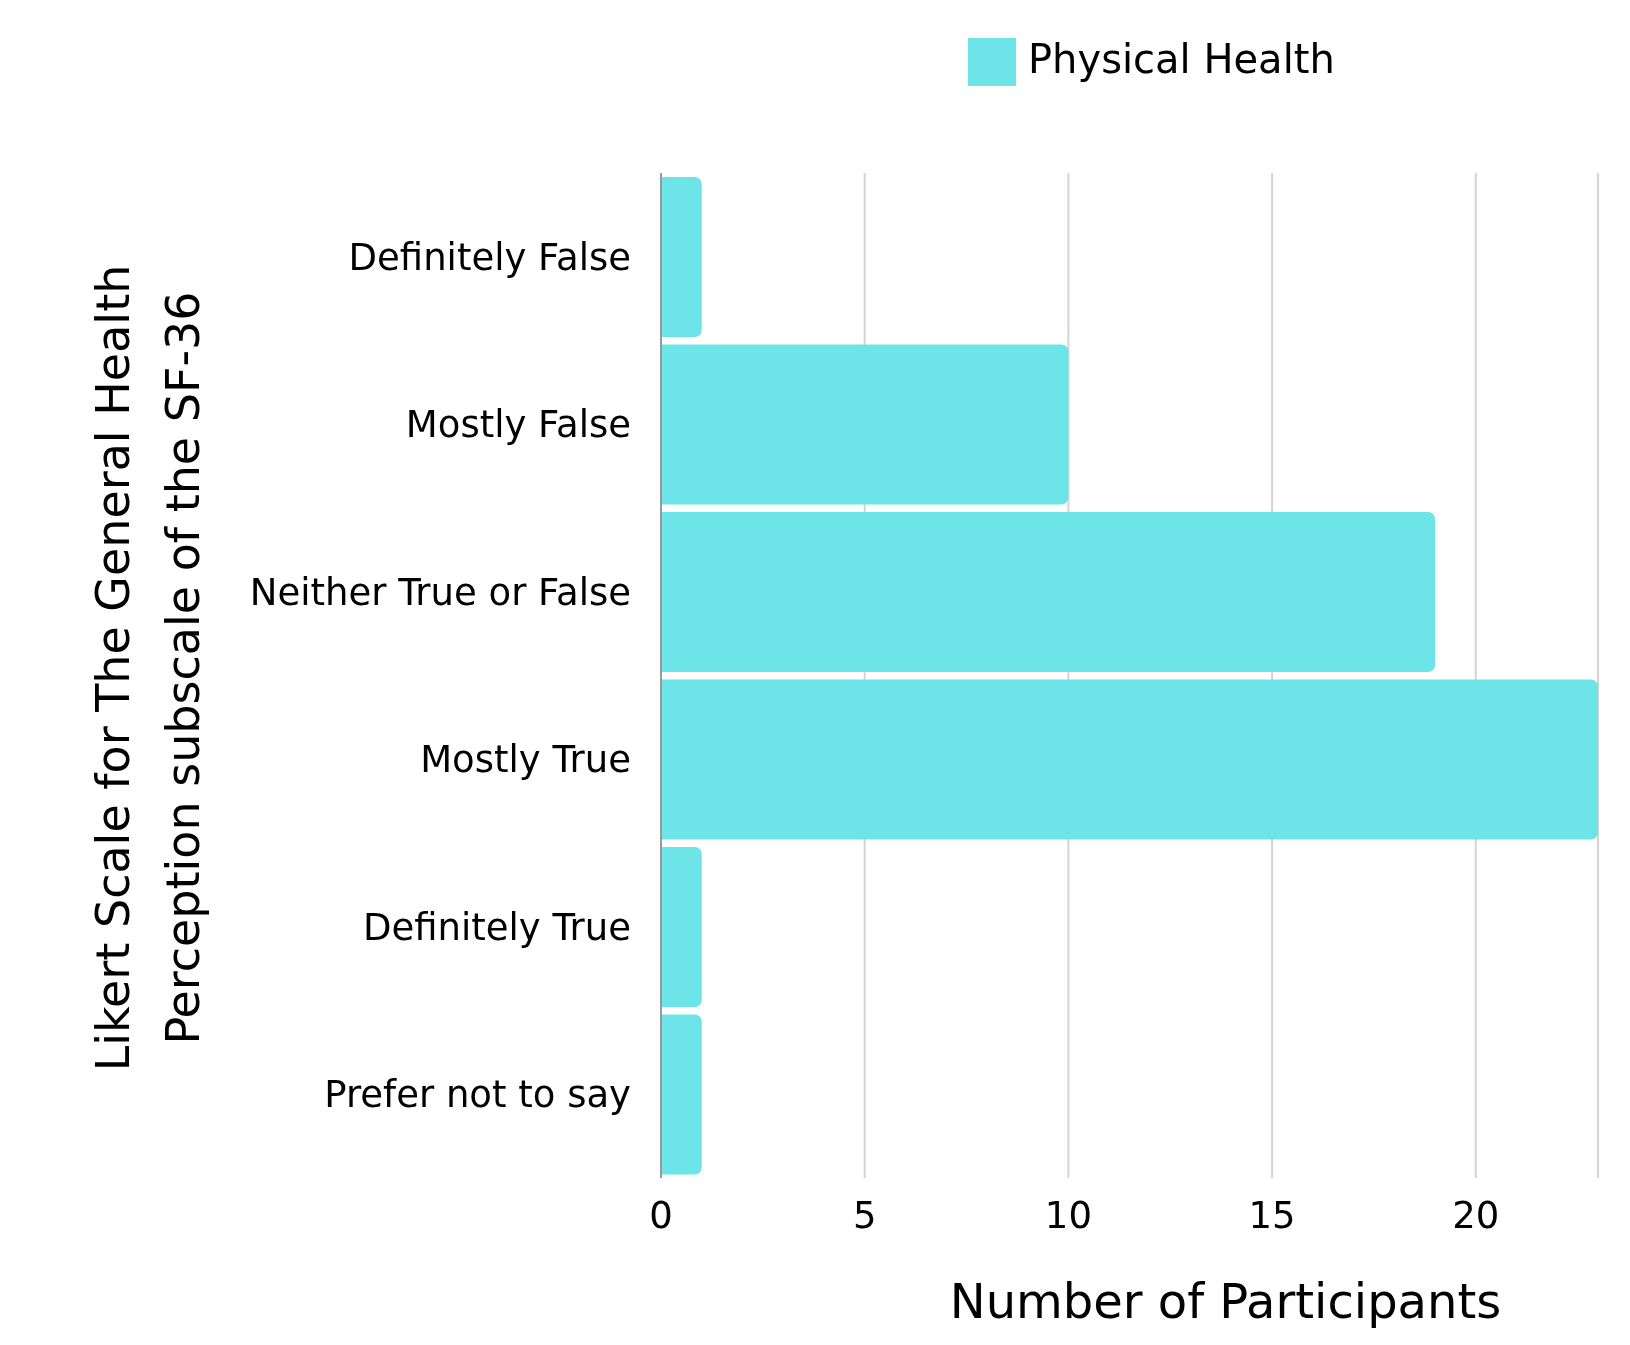  I want to click on y-axis-title: Likert Scale for The General Health Perception subscale of the SF-36, so click(148, 668).